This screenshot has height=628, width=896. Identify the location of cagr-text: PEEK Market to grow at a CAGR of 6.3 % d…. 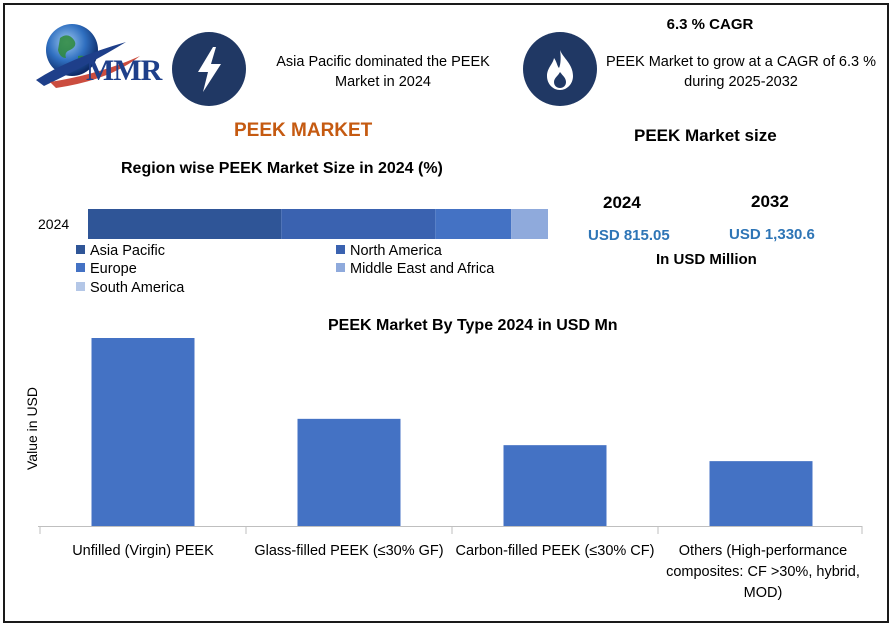
(741, 72).